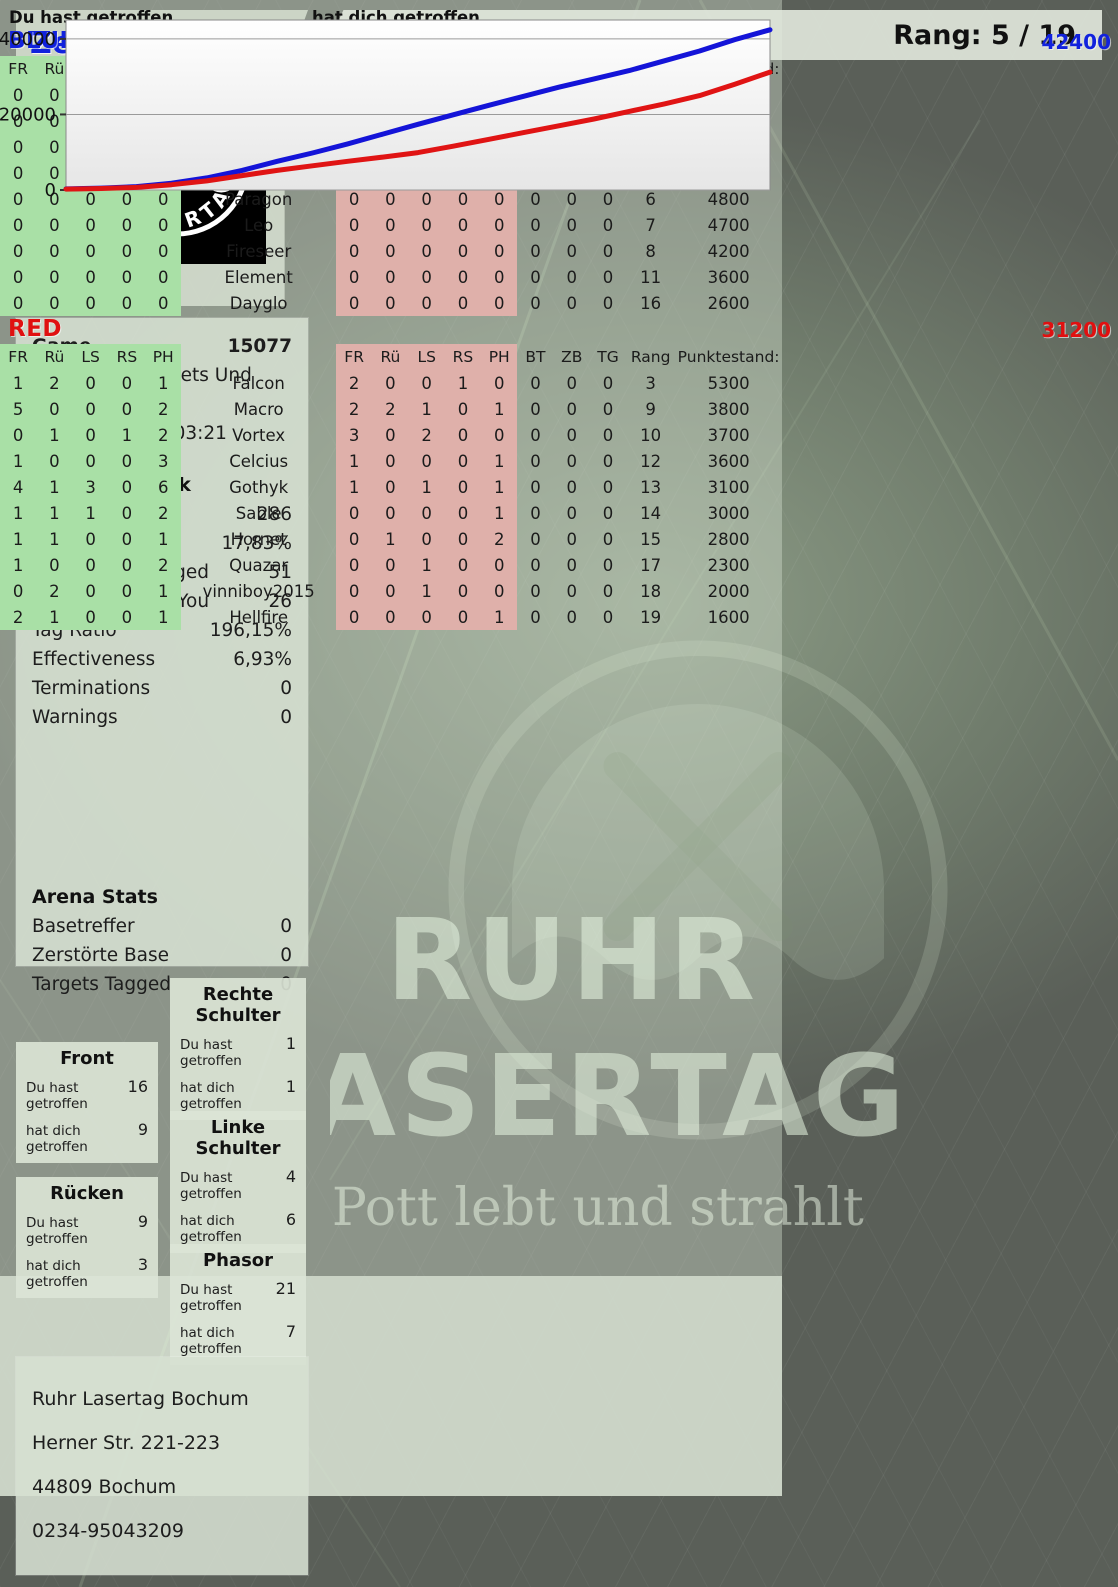 The image size is (1118, 1587). I want to click on column-header, so click(258, 357).